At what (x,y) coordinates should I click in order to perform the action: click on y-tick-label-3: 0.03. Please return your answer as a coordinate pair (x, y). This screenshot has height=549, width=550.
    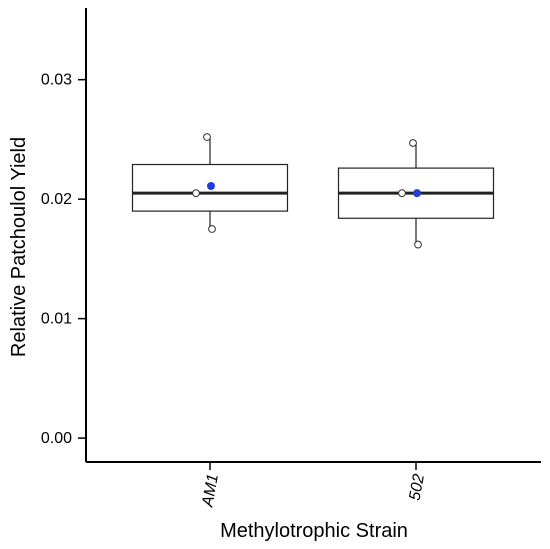
    Looking at the image, I should click on (56, 80).